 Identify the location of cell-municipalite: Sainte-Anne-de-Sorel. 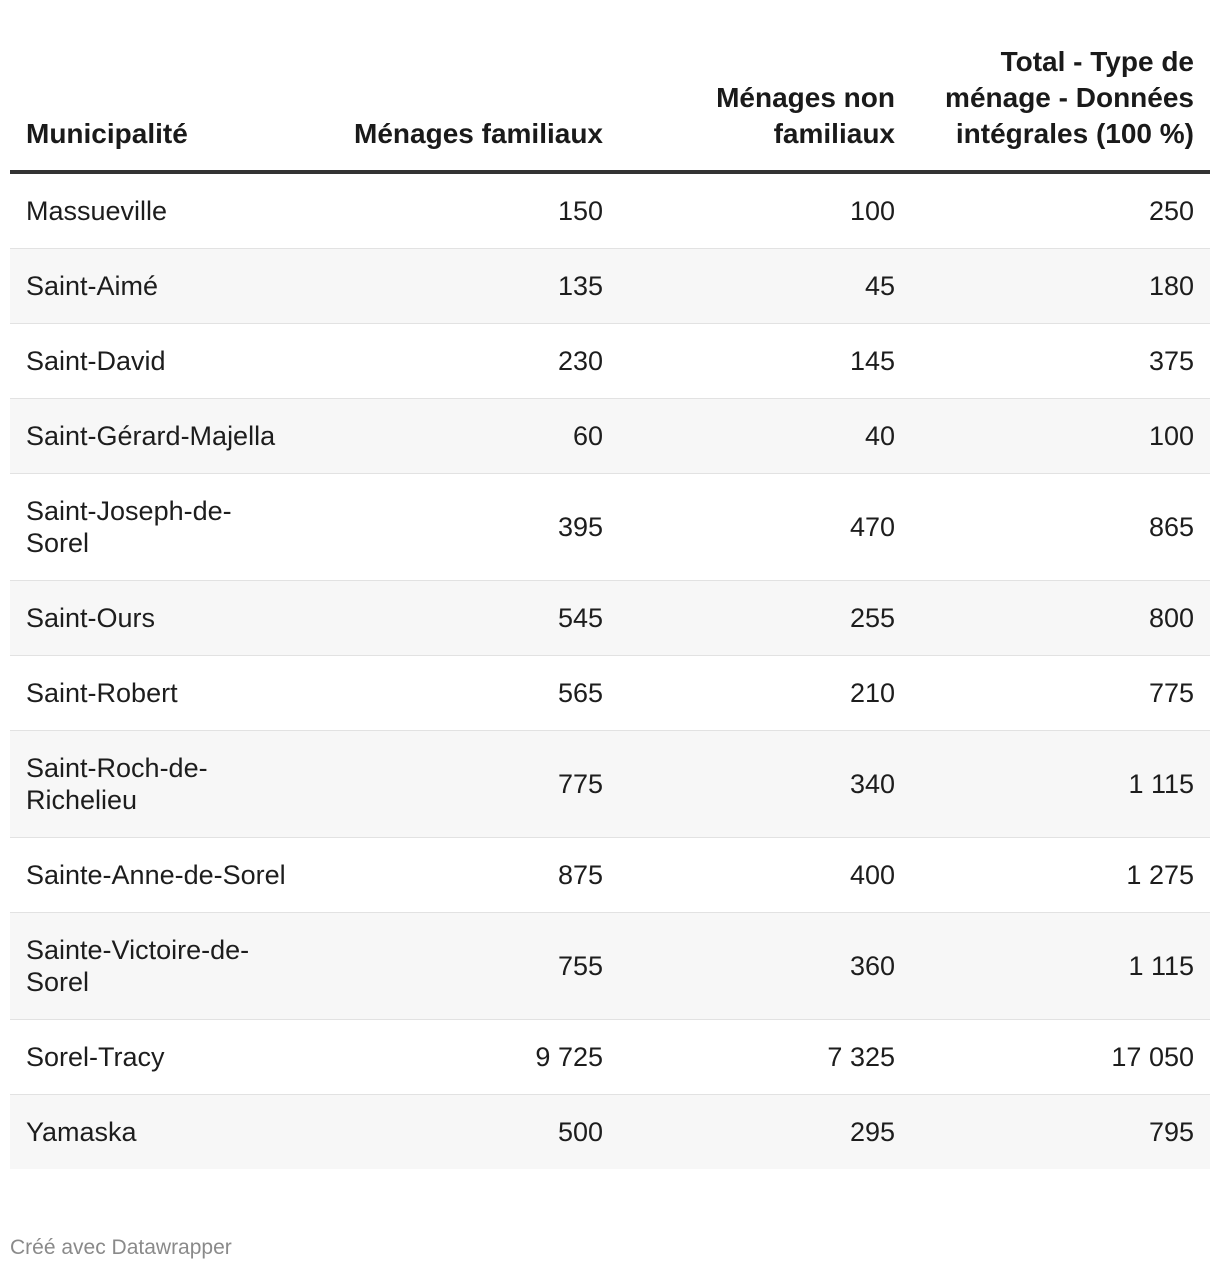
(160, 875).